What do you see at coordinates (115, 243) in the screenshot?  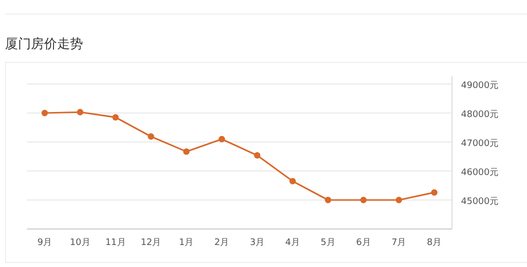 I see `x-tick-label: 11月` at bounding box center [115, 243].